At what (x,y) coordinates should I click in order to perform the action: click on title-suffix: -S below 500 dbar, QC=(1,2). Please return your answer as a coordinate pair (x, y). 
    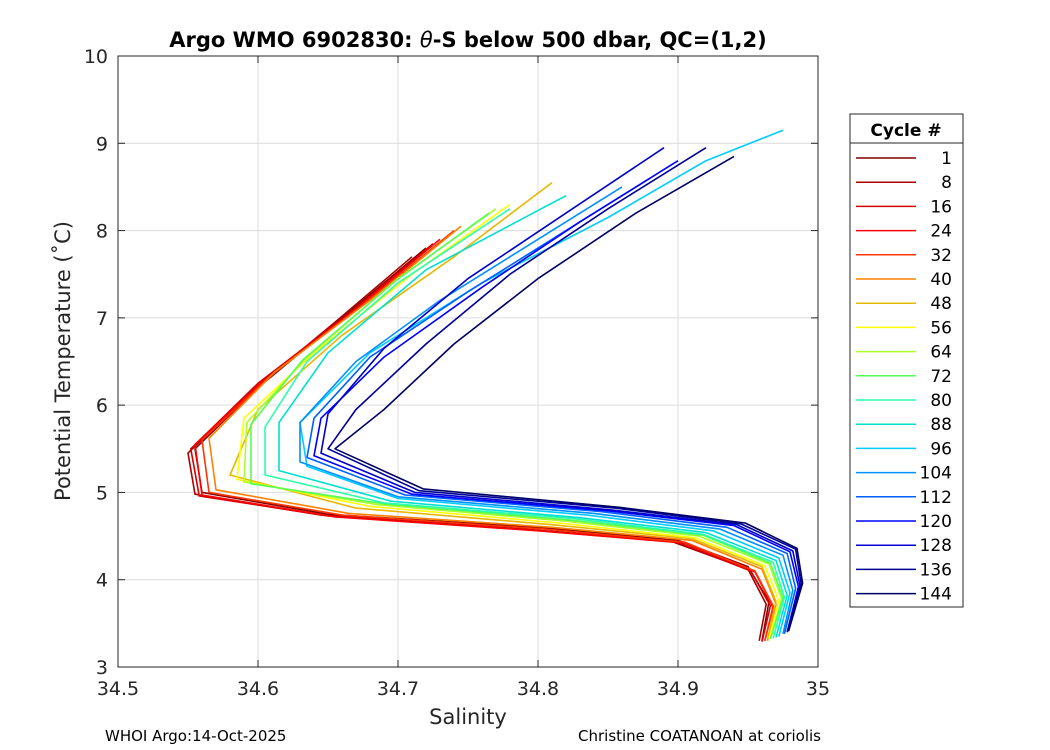
    Looking at the image, I should click on (600, 40).